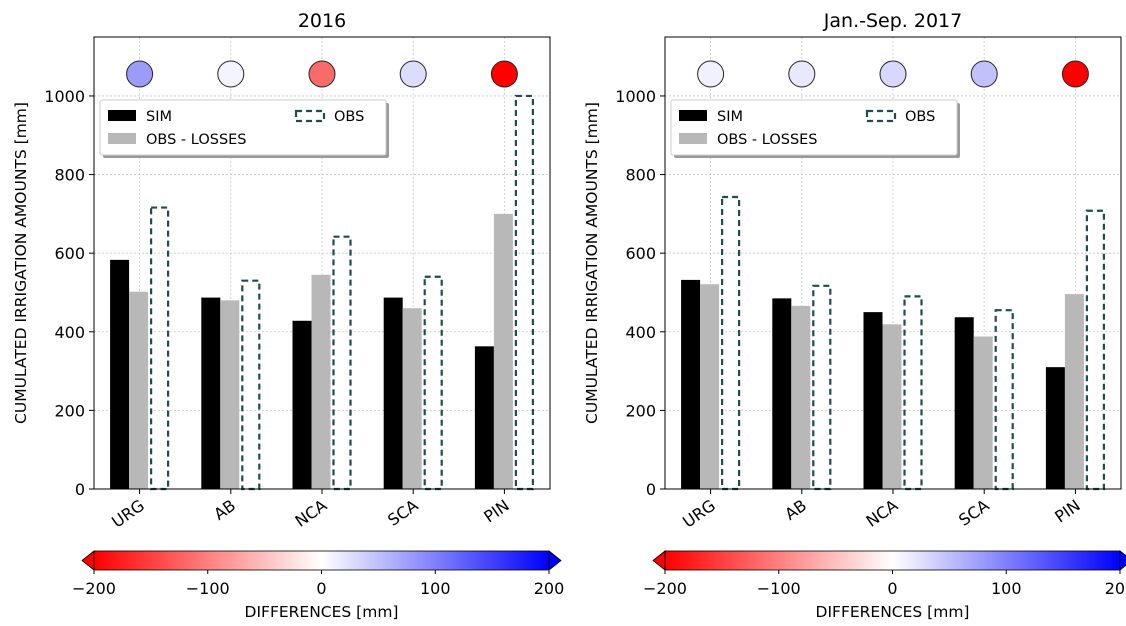  Describe the element at coordinates (322, 21) in the screenshot. I see `chart-title: 2016` at that location.